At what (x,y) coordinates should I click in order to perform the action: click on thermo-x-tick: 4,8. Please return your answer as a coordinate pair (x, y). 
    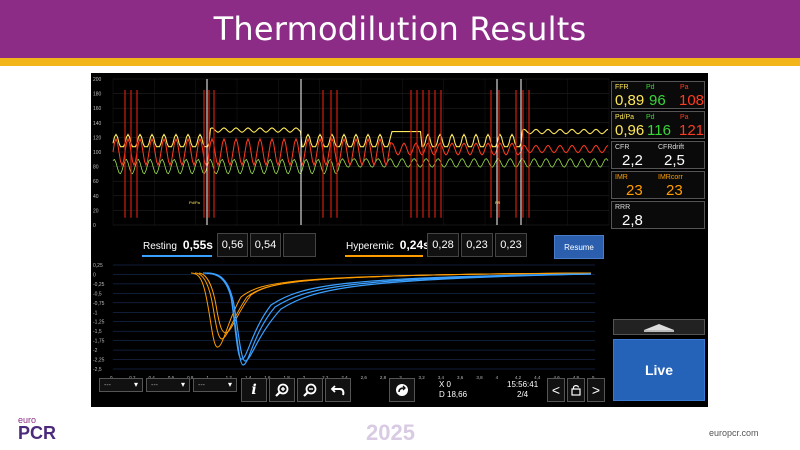
    Looking at the image, I should click on (576, 377).